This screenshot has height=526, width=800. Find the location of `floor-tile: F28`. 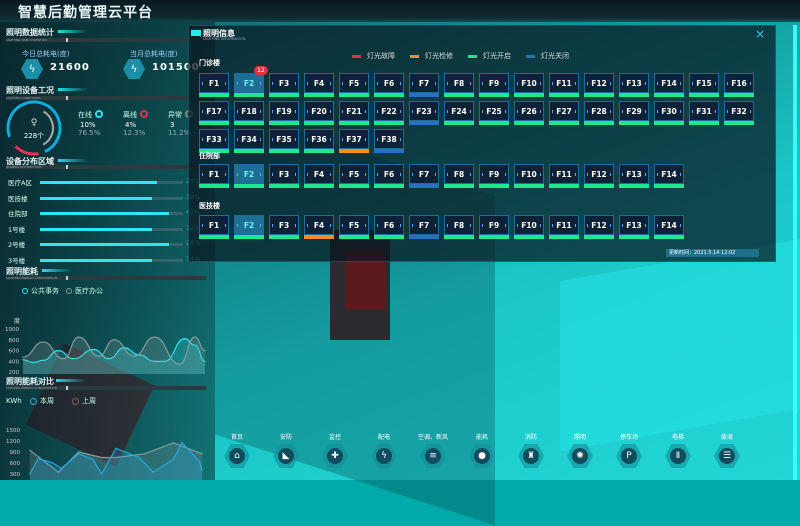

floor-tile: F28 is located at coordinates (599, 113).